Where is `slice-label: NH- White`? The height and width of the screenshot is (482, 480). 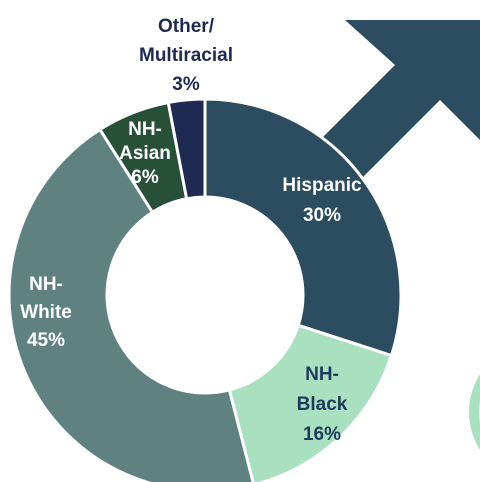
slice-label: NH- White is located at coordinates (46, 298).